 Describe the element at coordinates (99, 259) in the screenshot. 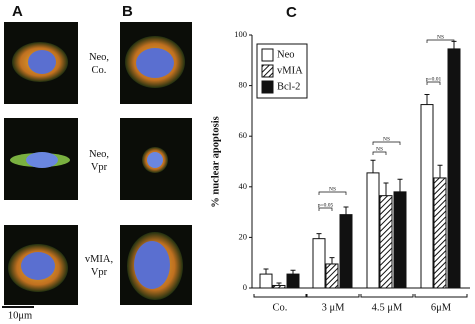

I see `row-label: vMIA,` at that location.